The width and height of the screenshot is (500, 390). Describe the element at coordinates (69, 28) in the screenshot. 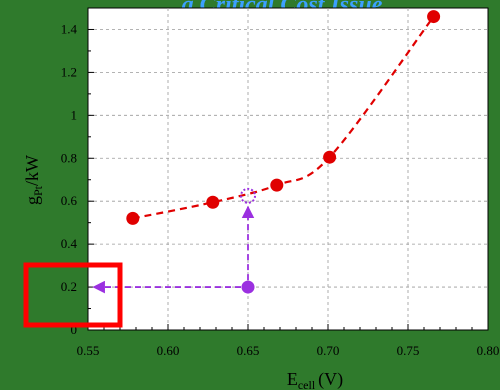

I see `y-tick-label: 1.4` at that location.